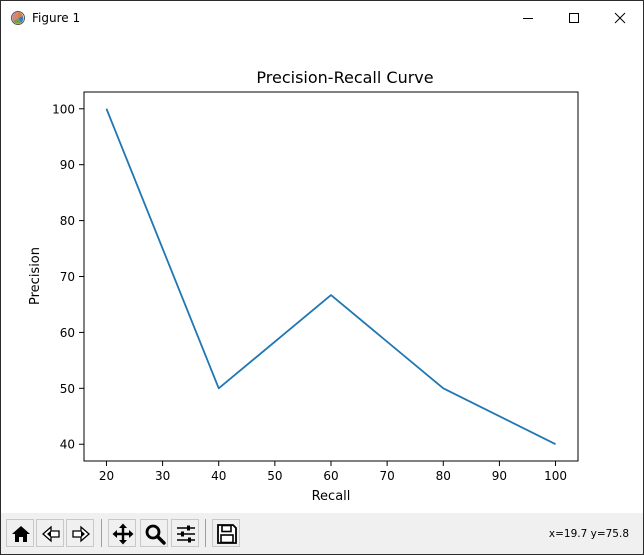  I want to click on magnifier-icon, so click(155, 534).